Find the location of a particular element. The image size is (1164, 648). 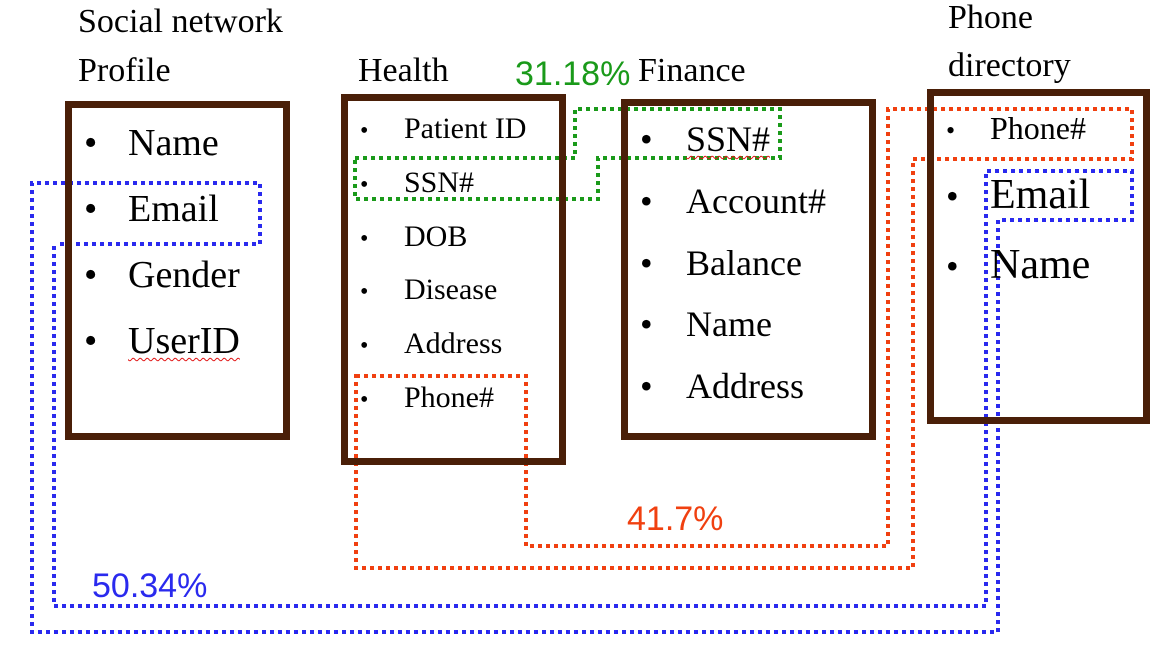

phone-link-percentage: 41.7% is located at coordinates (675, 519).